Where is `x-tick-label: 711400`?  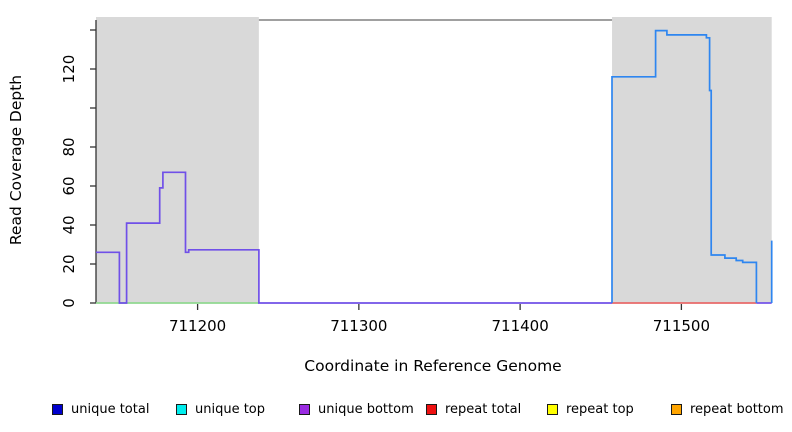
x-tick-label: 711400 is located at coordinates (519, 326).